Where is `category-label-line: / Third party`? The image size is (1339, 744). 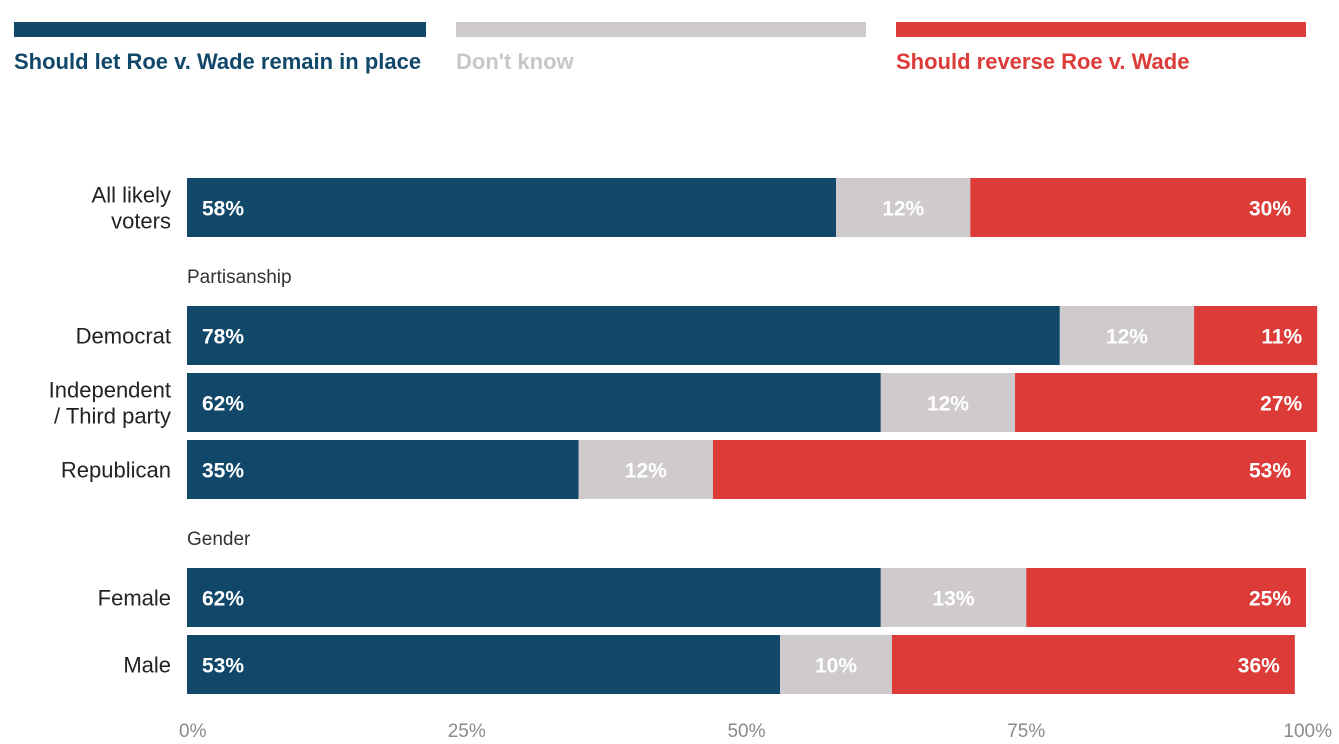
category-label-line: / Third party is located at coordinates (112, 416).